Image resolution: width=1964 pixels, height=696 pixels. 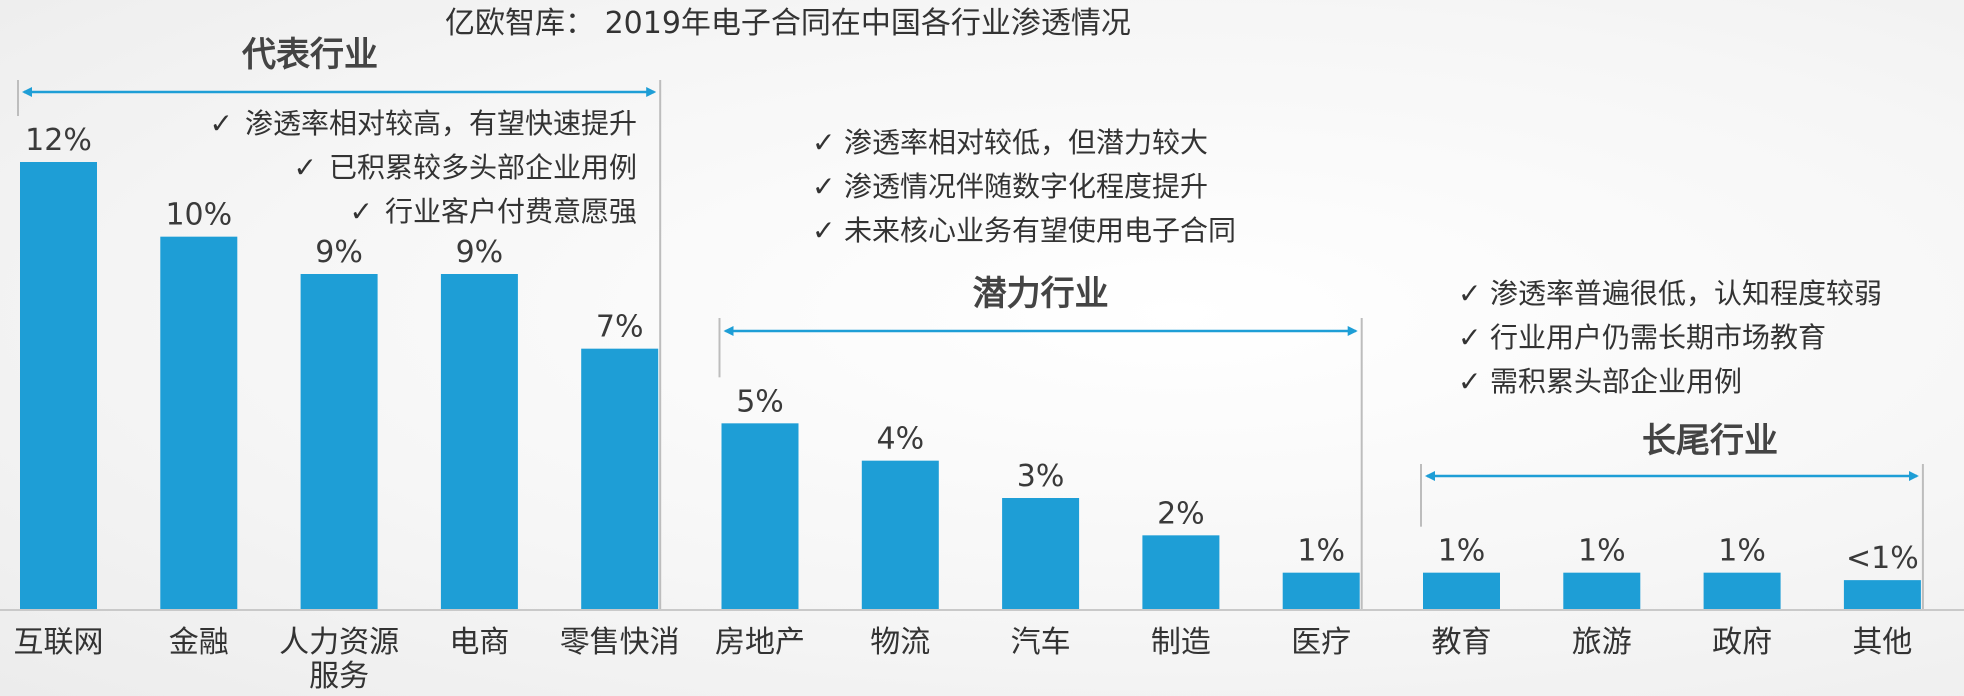 I want to click on value-label: 12%, so click(x=58, y=140).